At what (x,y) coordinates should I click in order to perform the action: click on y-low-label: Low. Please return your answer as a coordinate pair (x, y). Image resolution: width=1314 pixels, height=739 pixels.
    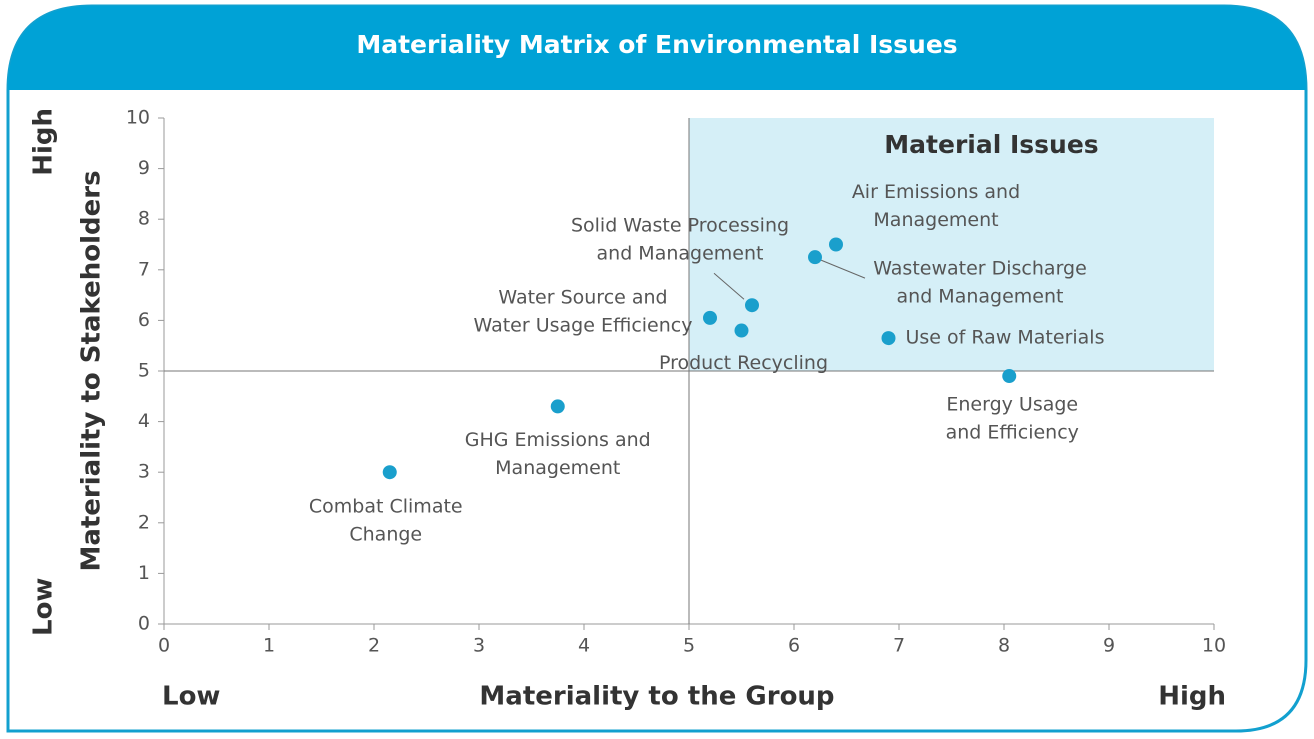
    Looking at the image, I should click on (44, 607).